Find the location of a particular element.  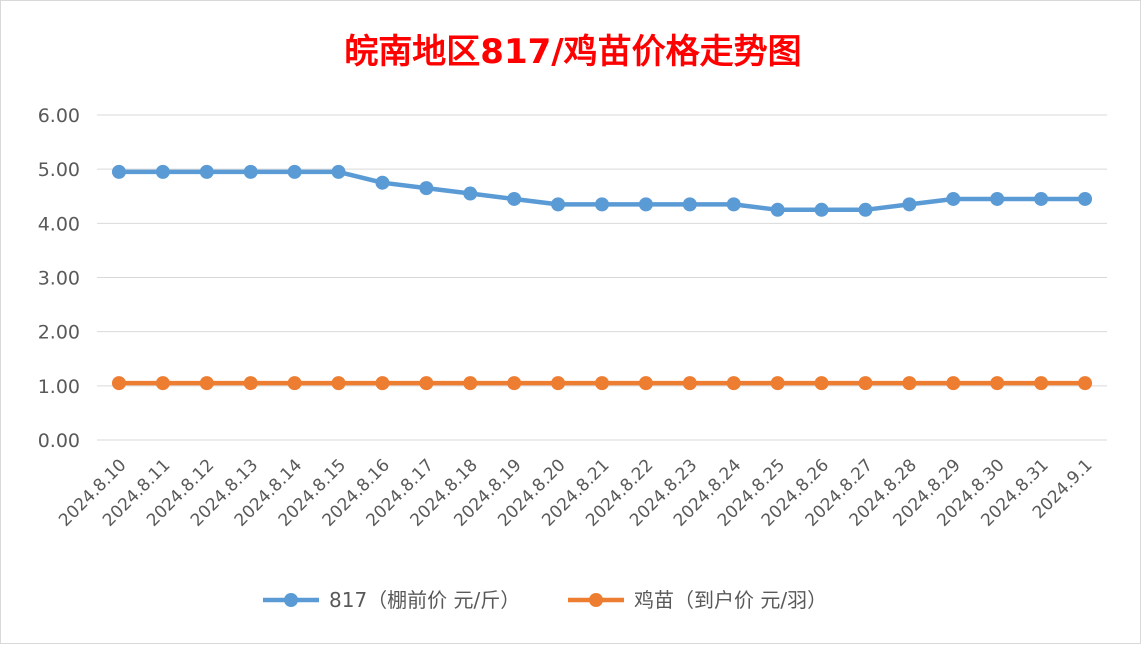

y-tick-label: 1.00 is located at coordinates (59, 387).